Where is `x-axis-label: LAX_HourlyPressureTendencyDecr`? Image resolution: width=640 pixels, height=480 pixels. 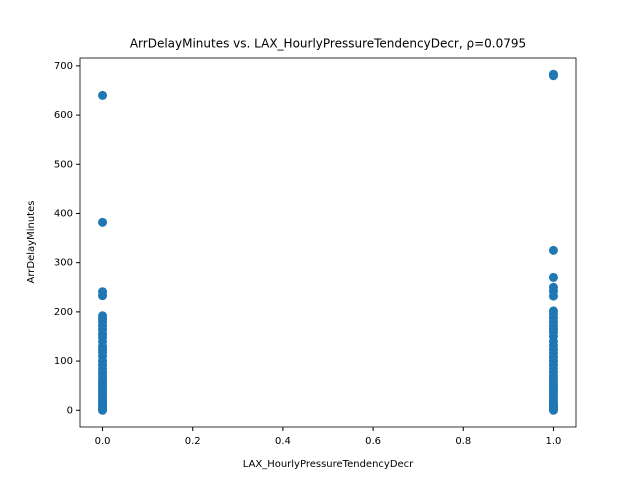 x-axis-label: LAX_HourlyPressureTendencyDecr is located at coordinates (328, 464).